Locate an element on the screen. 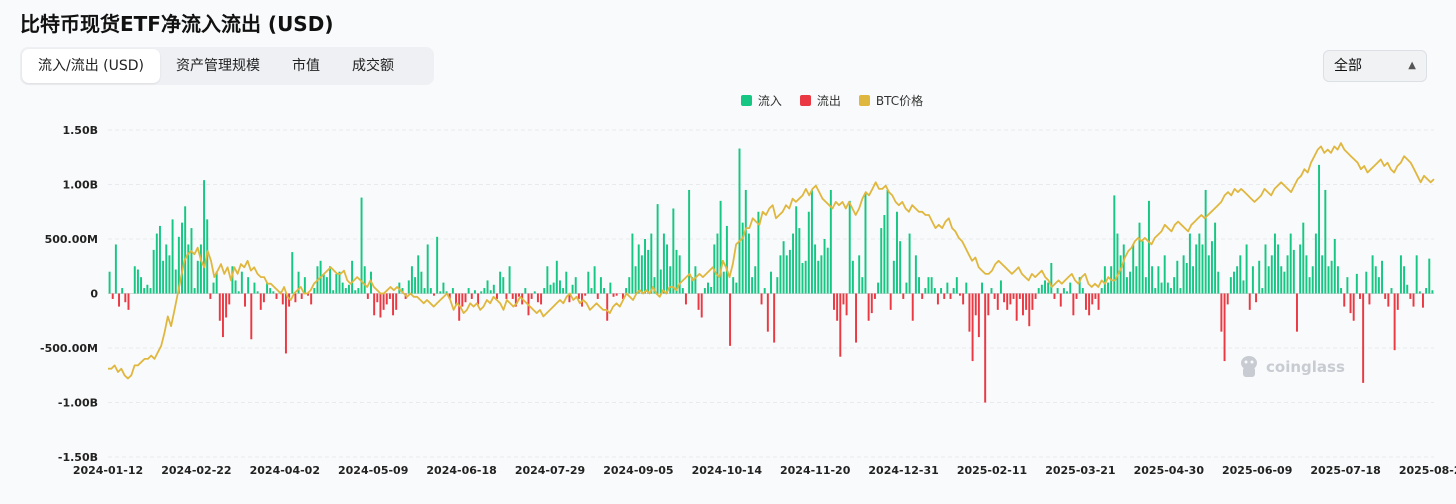 Image resolution: width=1456 pixels, height=504 pixels. legend-item-price: BTC价格 is located at coordinates (890, 100).